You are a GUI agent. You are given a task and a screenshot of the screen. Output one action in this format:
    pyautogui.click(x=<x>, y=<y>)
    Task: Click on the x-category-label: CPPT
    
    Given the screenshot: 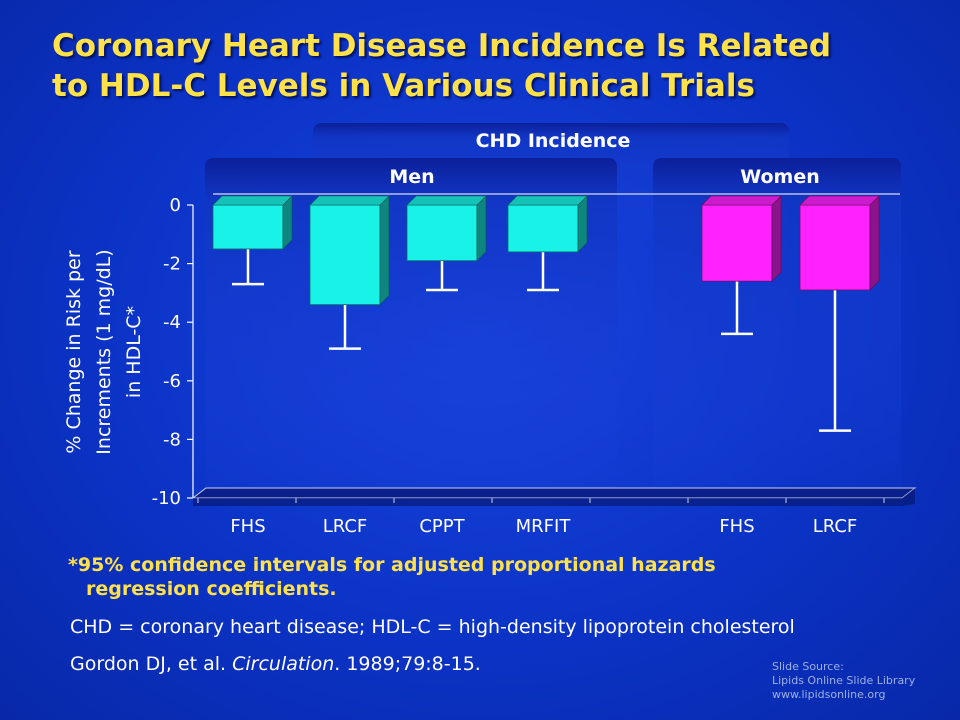 What is the action you would take?
    pyautogui.click(x=442, y=526)
    